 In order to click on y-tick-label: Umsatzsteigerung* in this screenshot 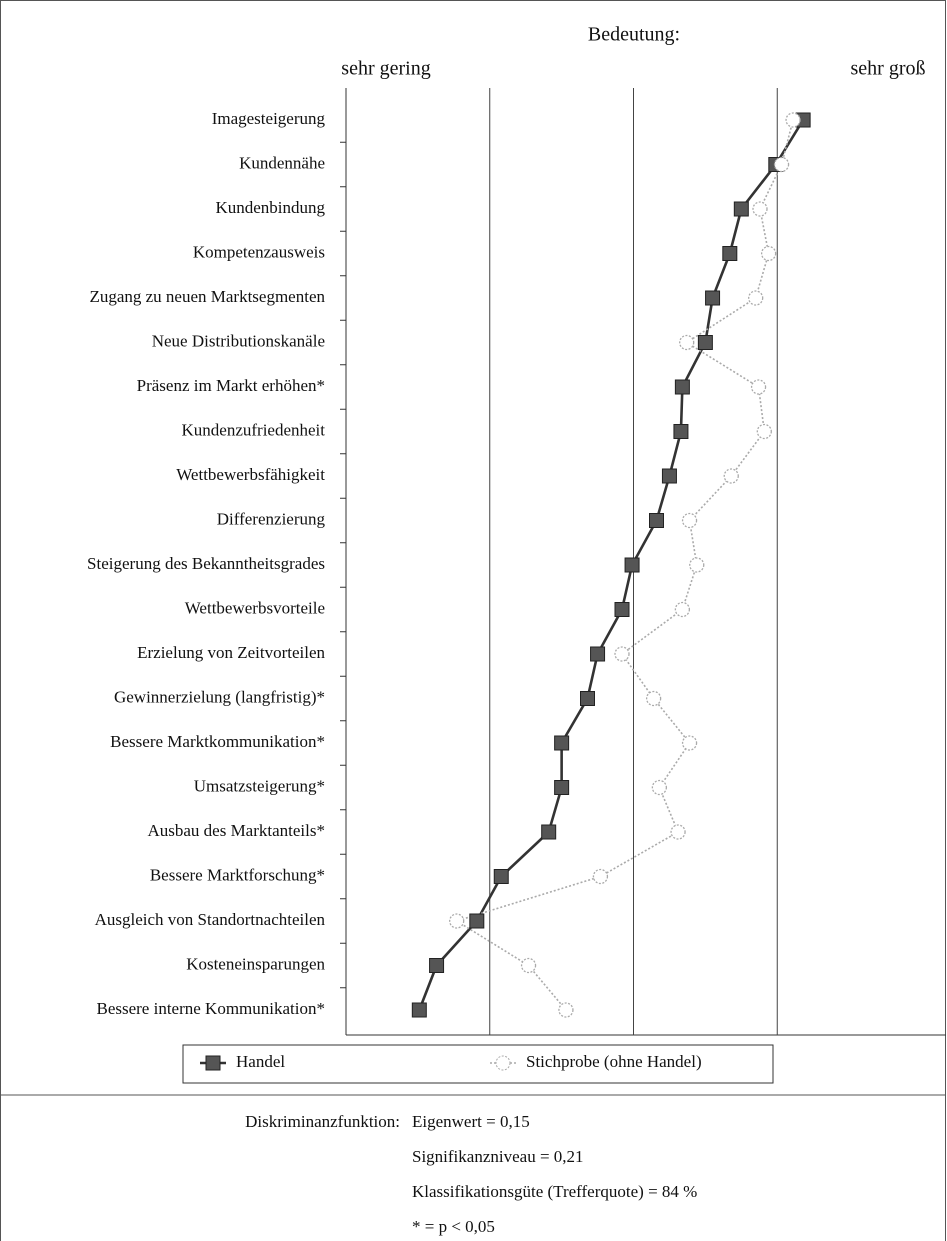, I will do `click(259, 785)`.